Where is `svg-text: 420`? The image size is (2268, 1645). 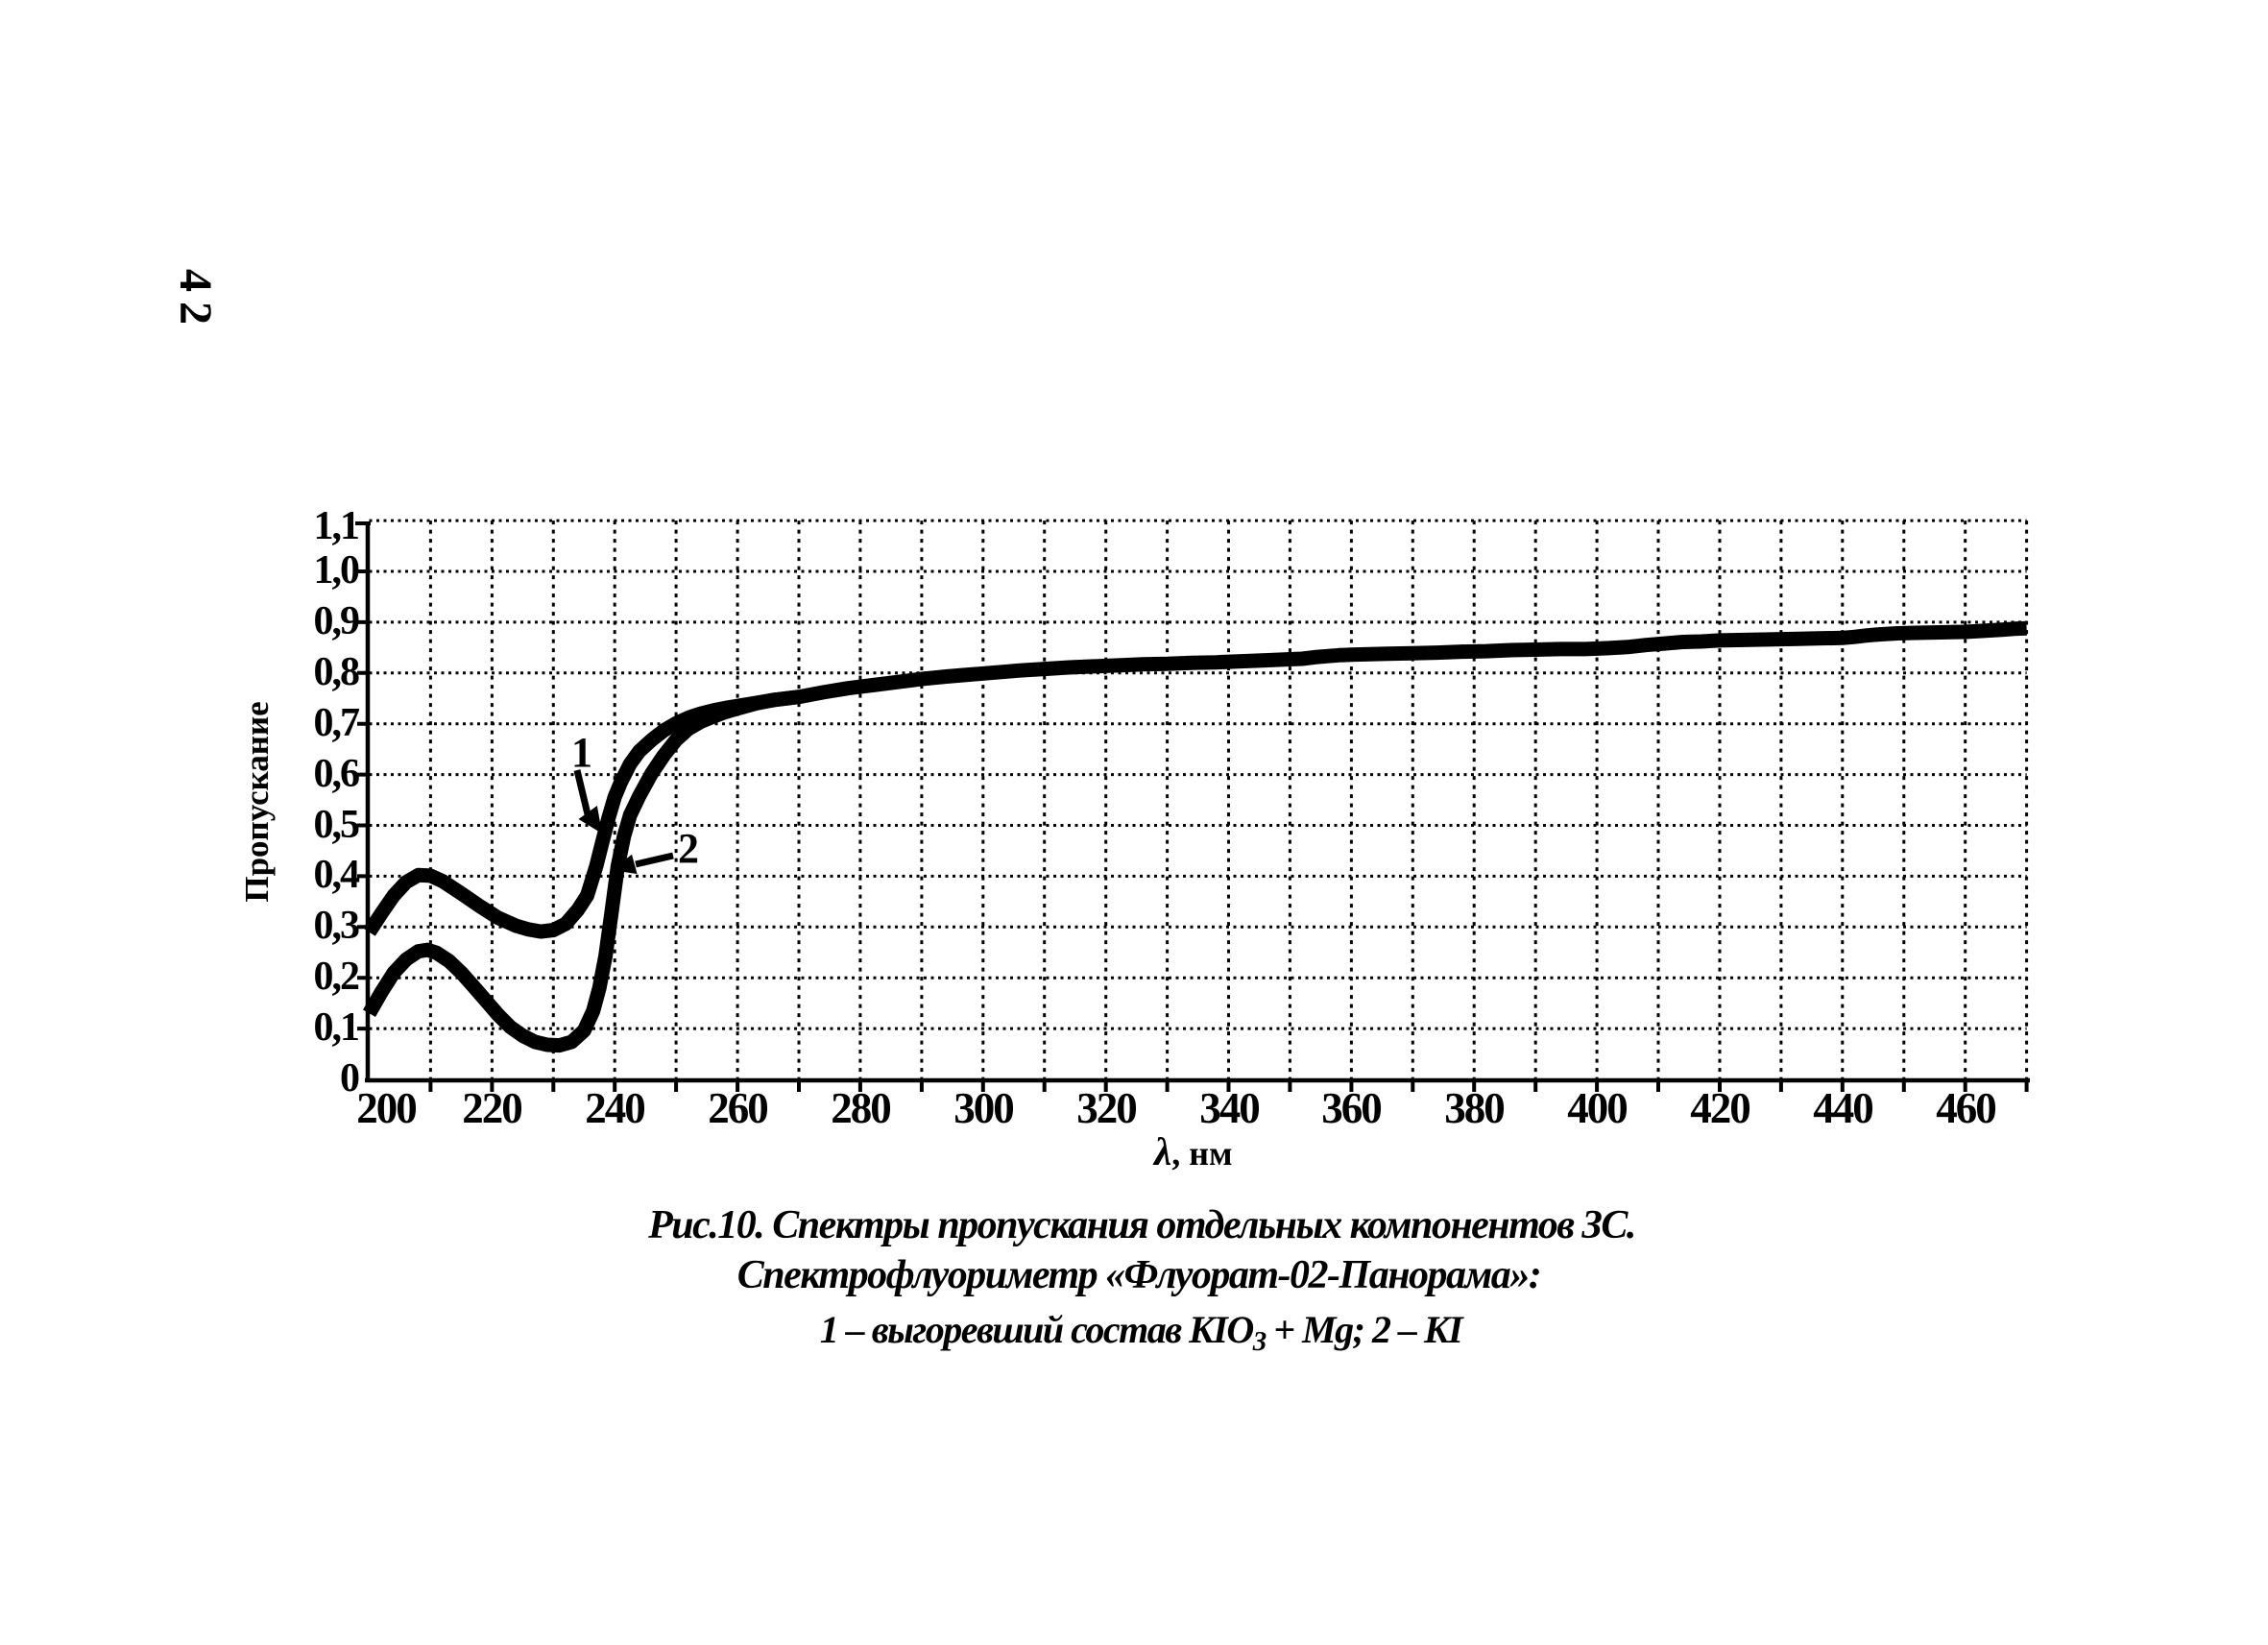 svg-text: 420 is located at coordinates (1720, 1108).